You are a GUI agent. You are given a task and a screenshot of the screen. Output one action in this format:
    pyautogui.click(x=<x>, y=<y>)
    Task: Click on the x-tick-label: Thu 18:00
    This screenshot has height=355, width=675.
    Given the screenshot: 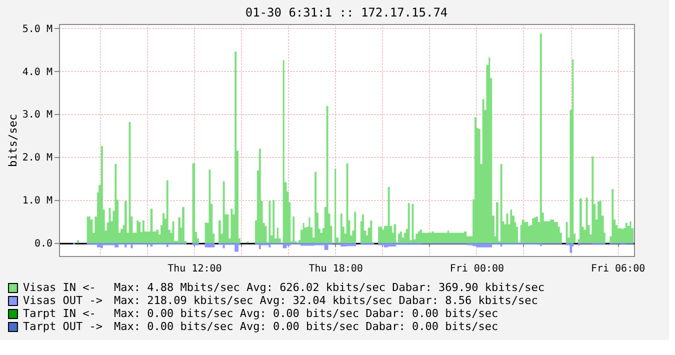 What is the action you would take?
    pyautogui.click(x=335, y=269)
    